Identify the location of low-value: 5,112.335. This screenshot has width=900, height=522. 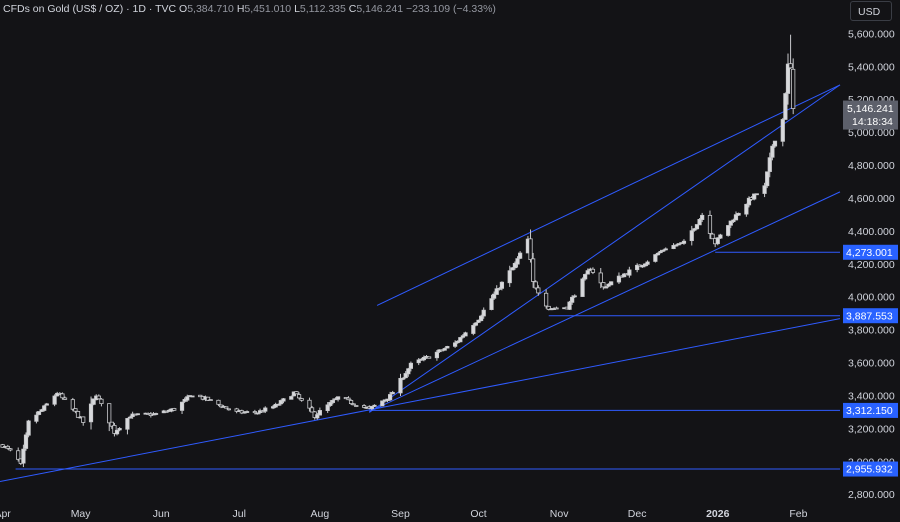
(322, 9).